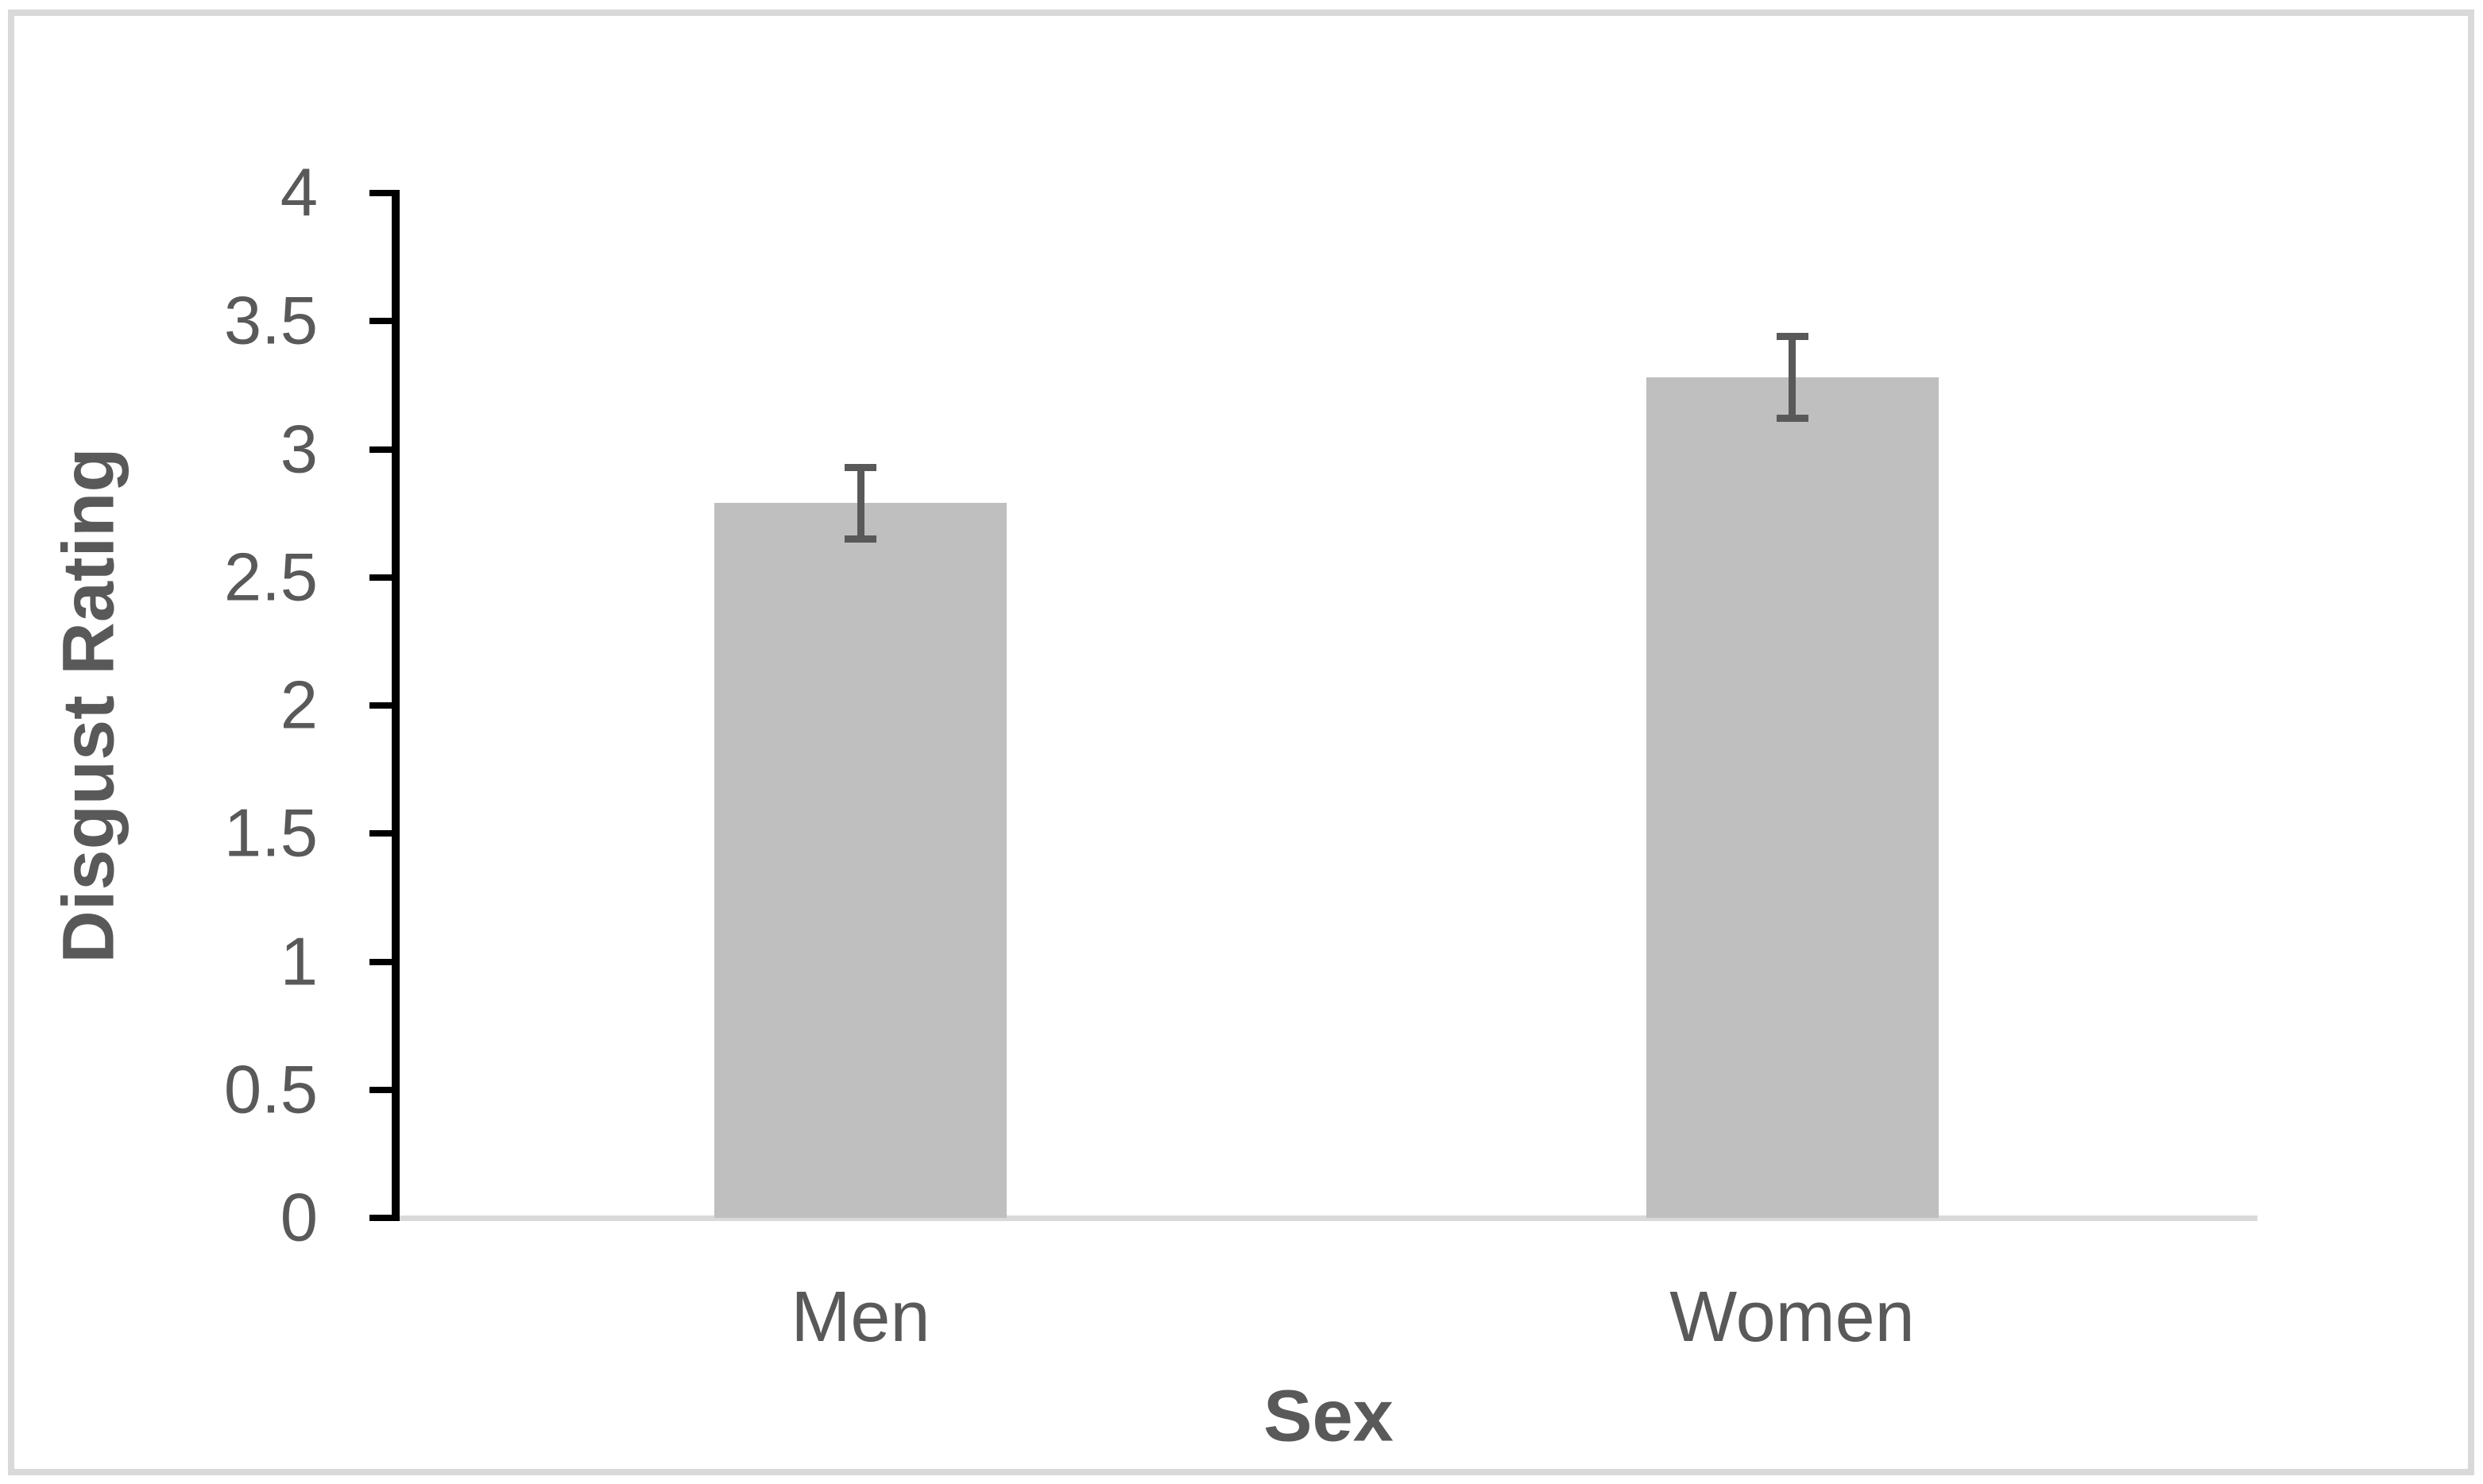 Image resolution: width=2483 pixels, height=1484 pixels. What do you see at coordinates (299, 1218) in the screenshot?
I see `y-tick-label-0: 0` at bounding box center [299, 1218].